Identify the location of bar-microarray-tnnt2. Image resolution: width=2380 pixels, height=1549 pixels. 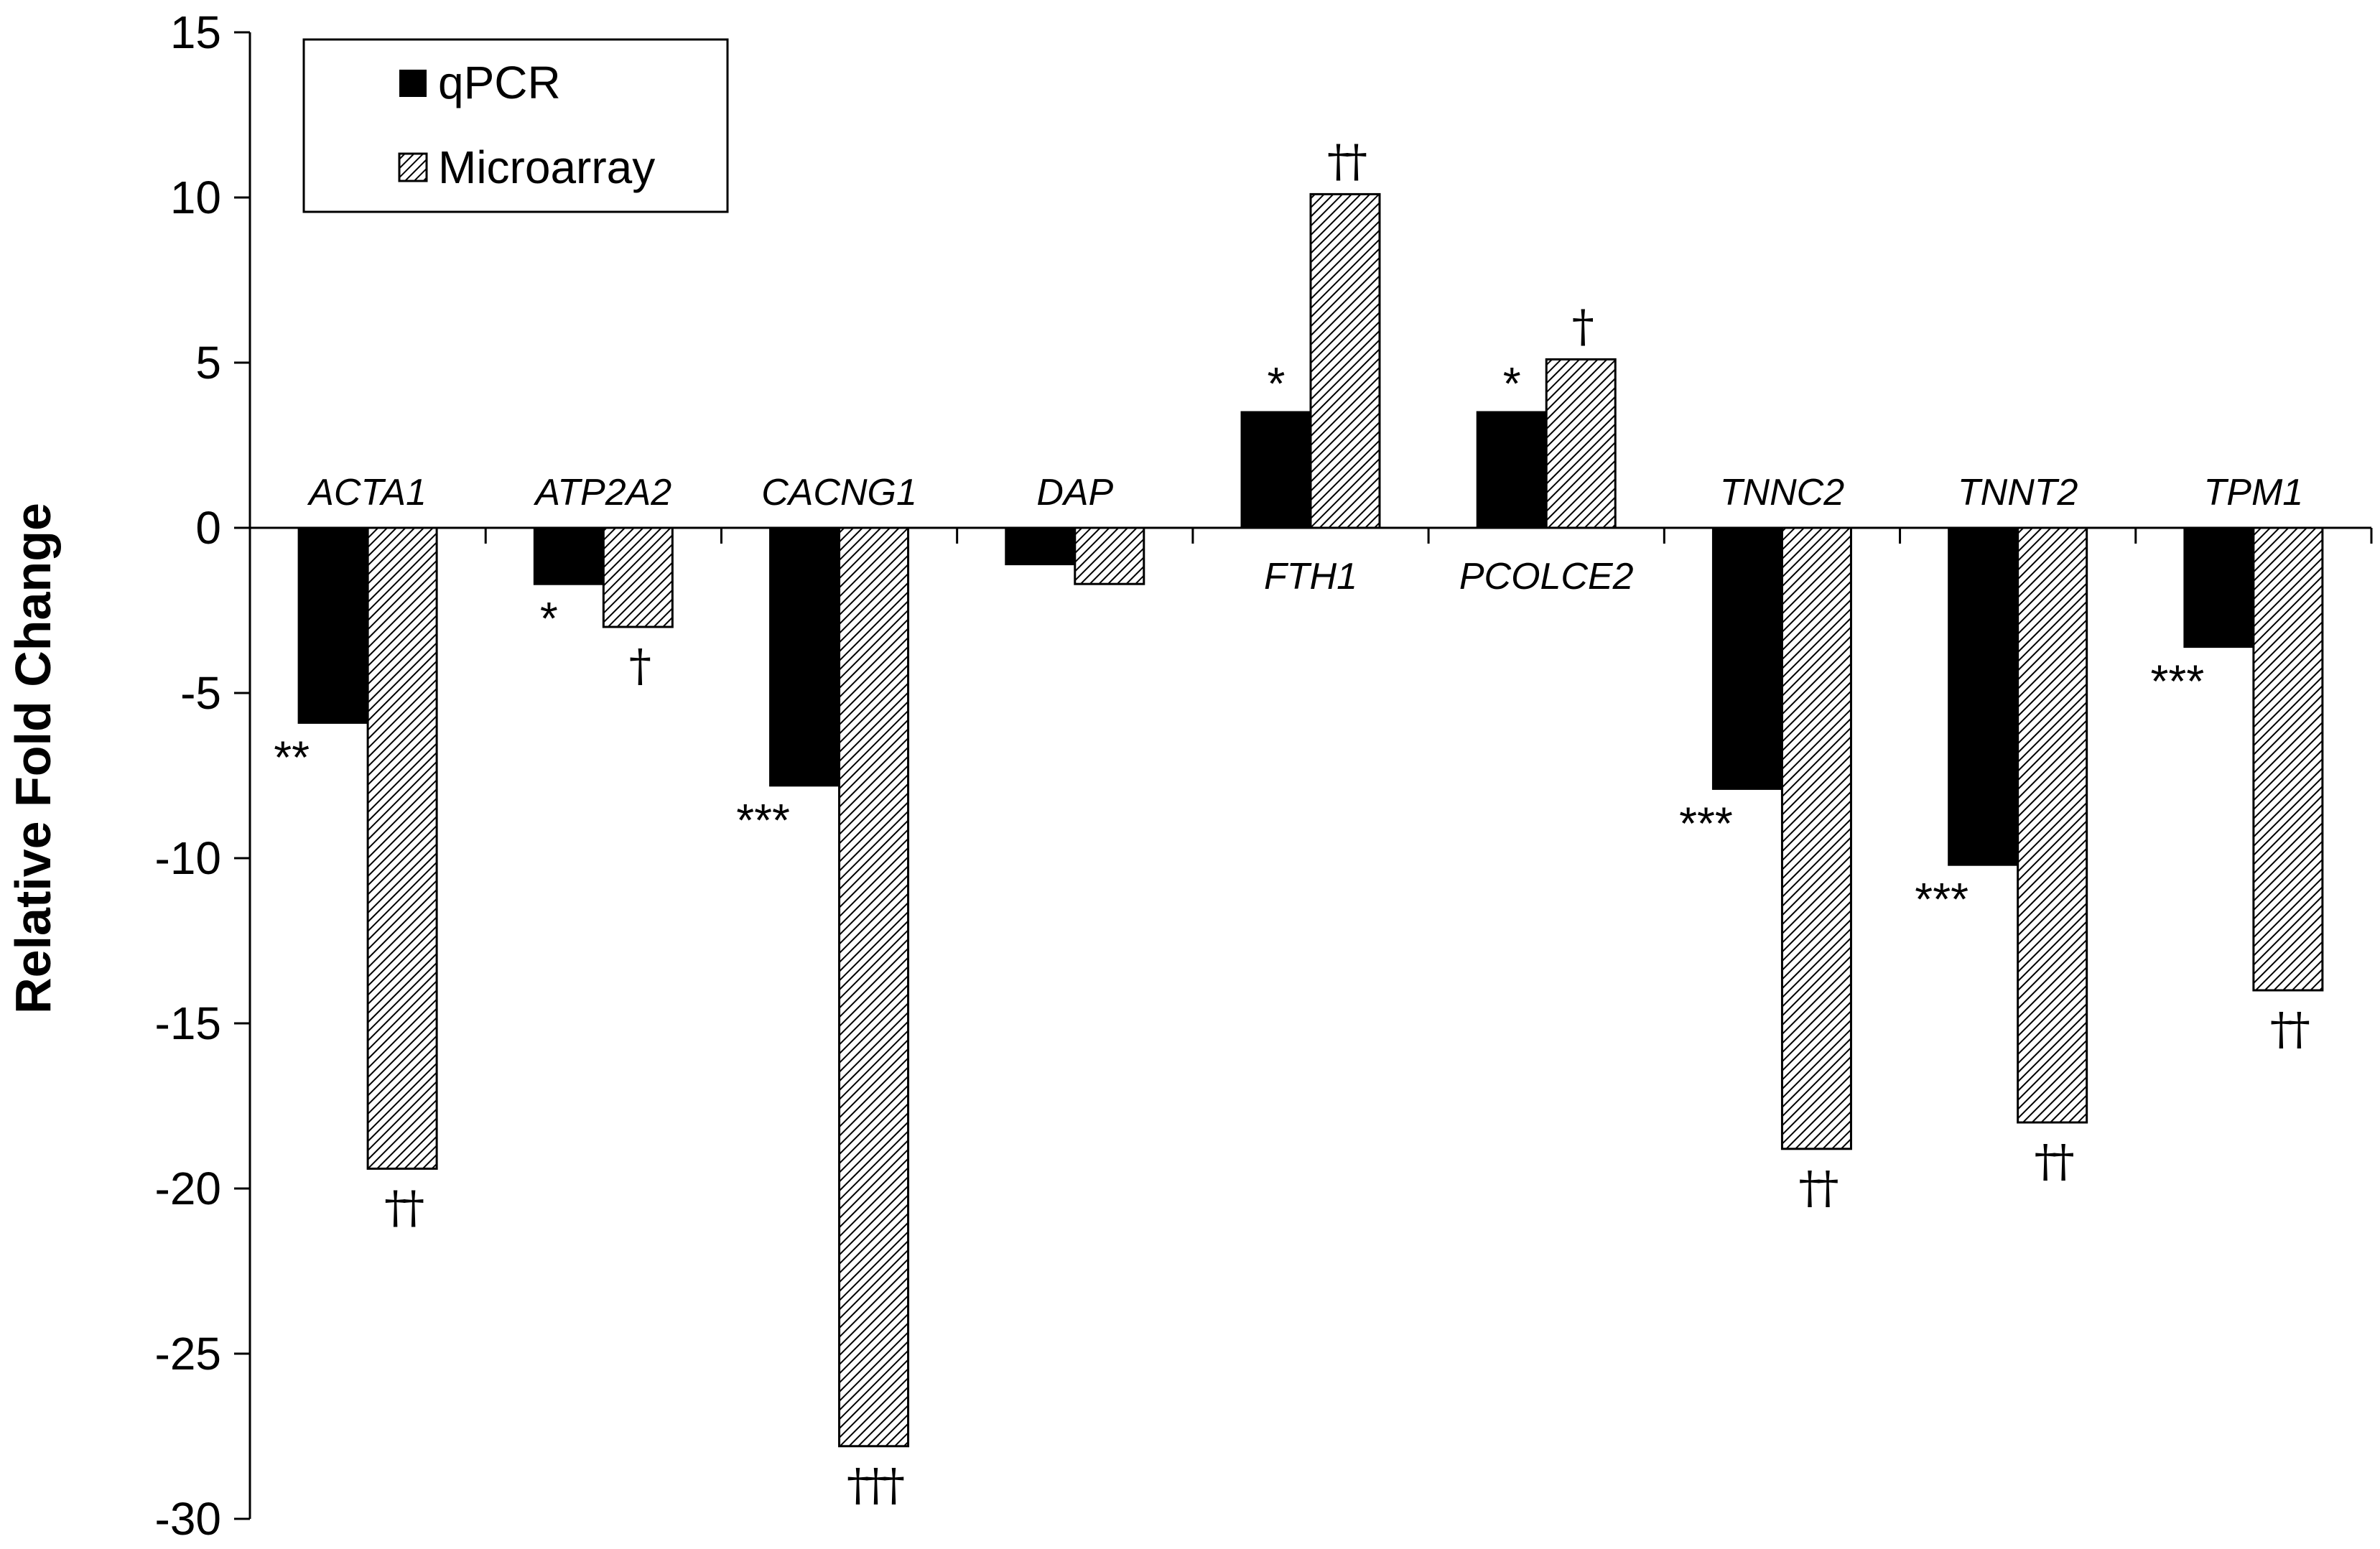
(2052, 825).